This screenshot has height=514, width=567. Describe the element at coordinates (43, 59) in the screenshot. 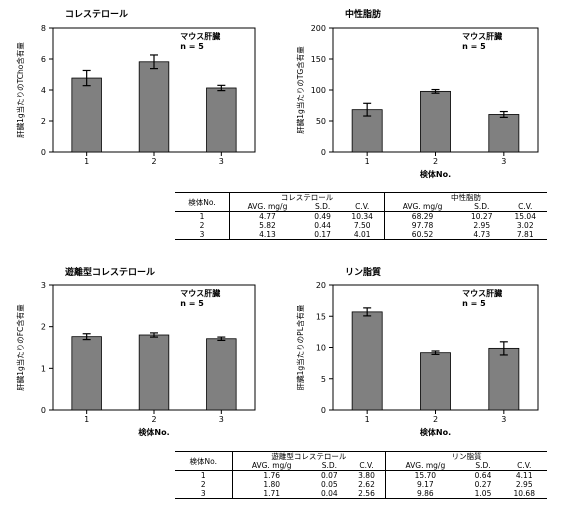

I see `y-tick-label: 6` at that location.